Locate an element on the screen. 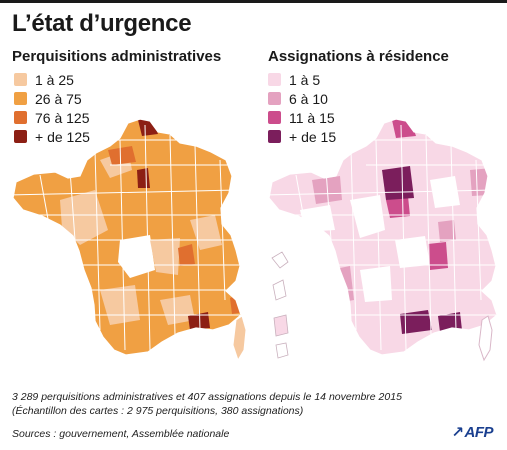 The width and height of the screenshot is (507, 450). region is located at coordinates (177, 310).